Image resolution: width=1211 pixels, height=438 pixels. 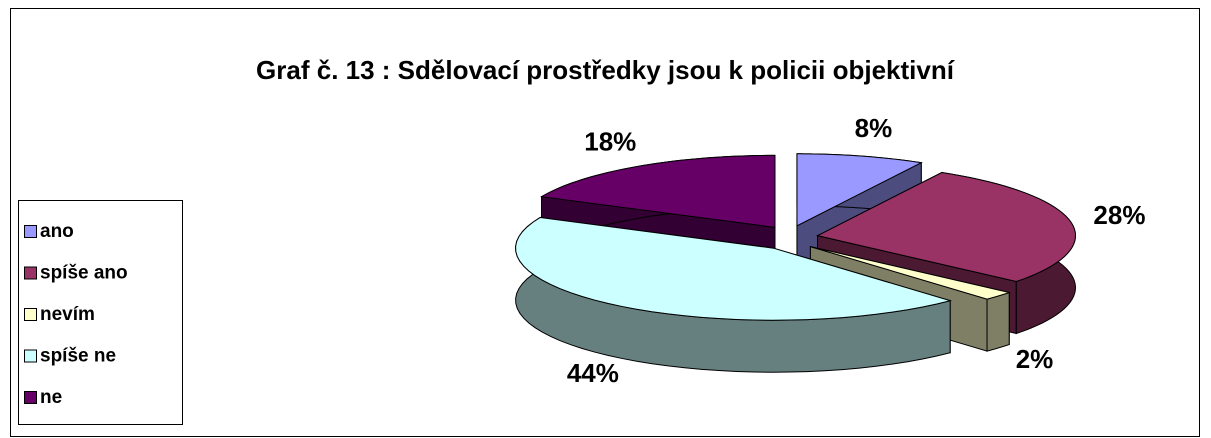 What do you see at coordinates (84, 273) in the screenshot?
I see `legend-label: spíše ano` at bounding box center [84, 273].